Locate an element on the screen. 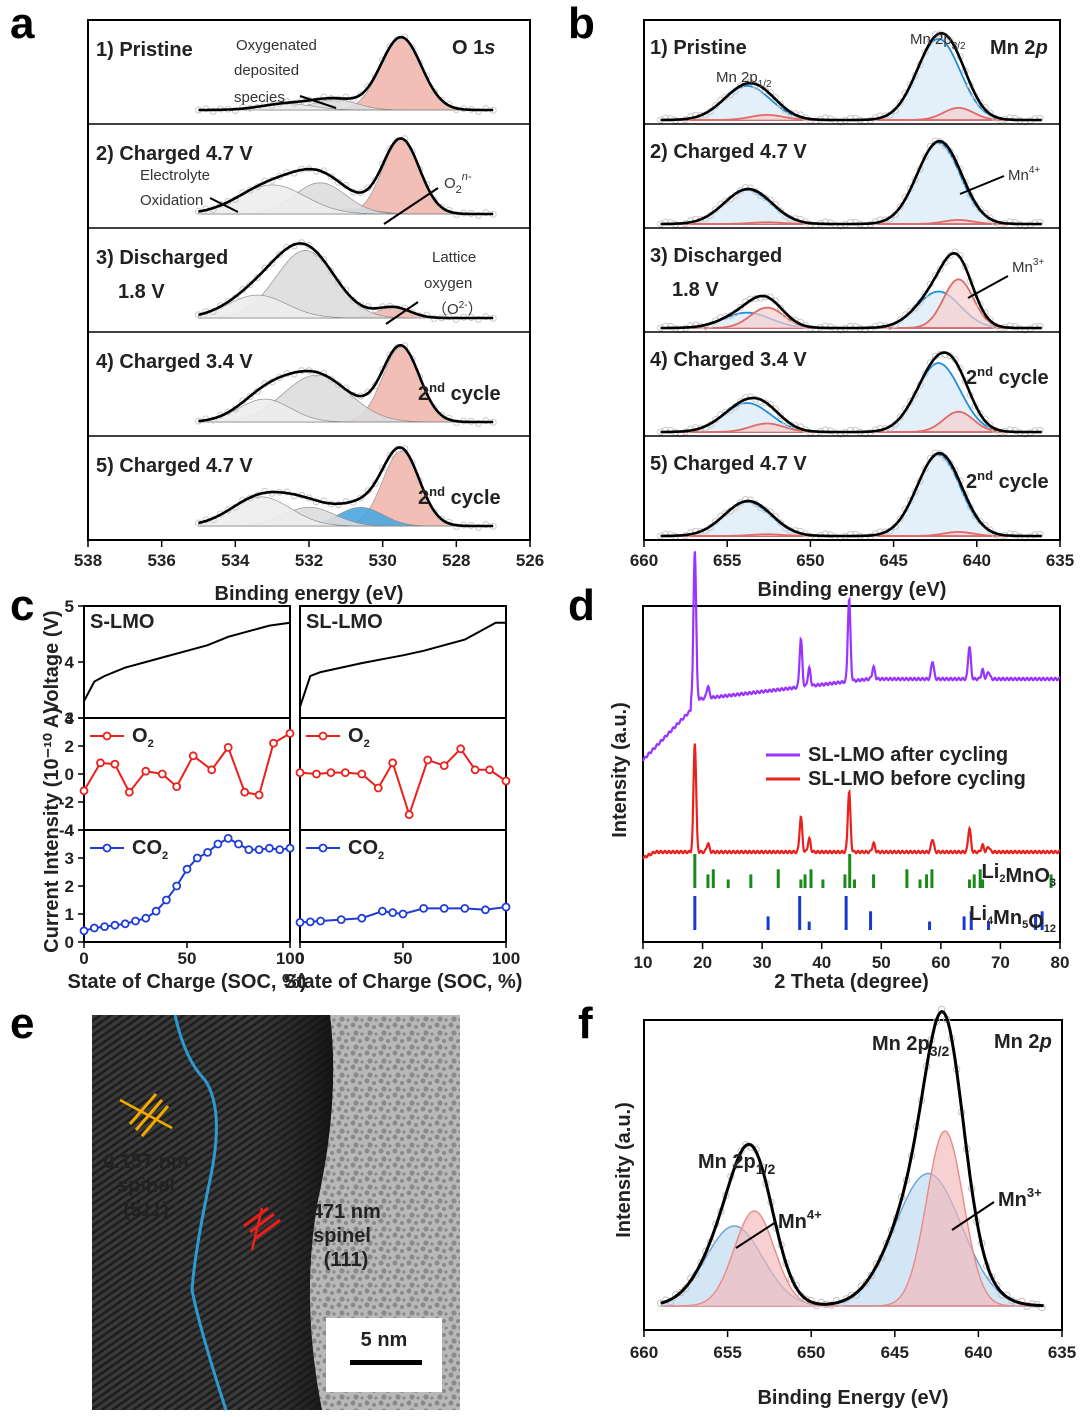 The height and width of the screenshot is (1417, 1080). annotation: Oxidation is located at coordinates (171, 200).